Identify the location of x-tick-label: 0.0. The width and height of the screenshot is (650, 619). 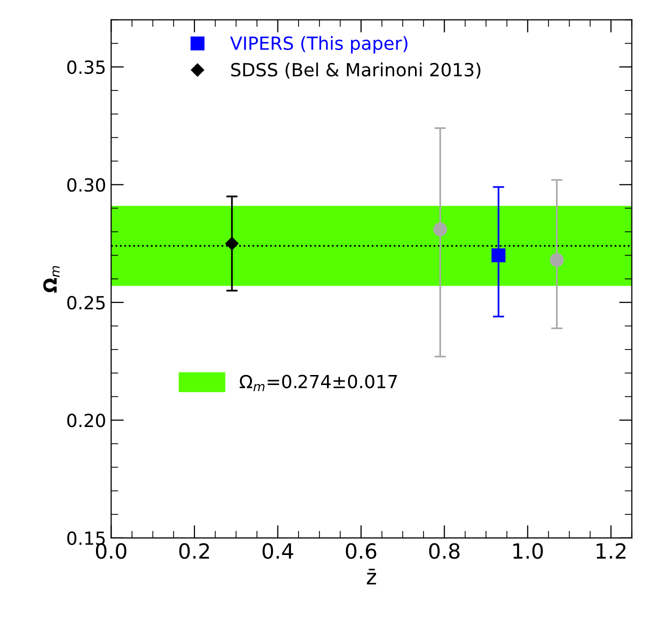
(111, 551).